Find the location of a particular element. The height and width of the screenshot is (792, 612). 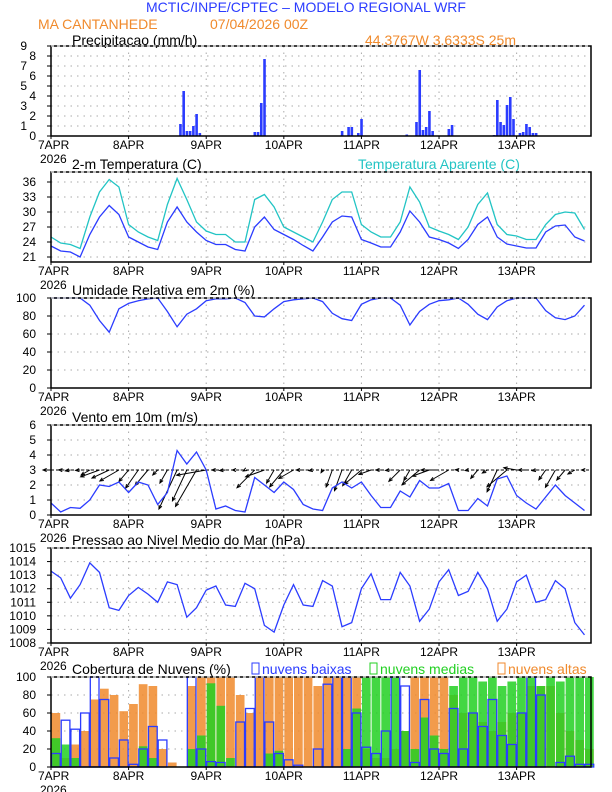

y-tick-label: 0 is located at coordinates (32, 515).